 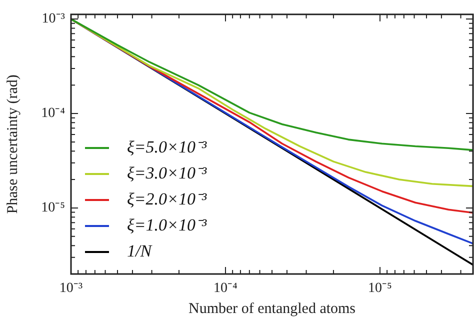 I want to click on x-axis-title: Number of entangled atoms, so click(x=272, y=308).